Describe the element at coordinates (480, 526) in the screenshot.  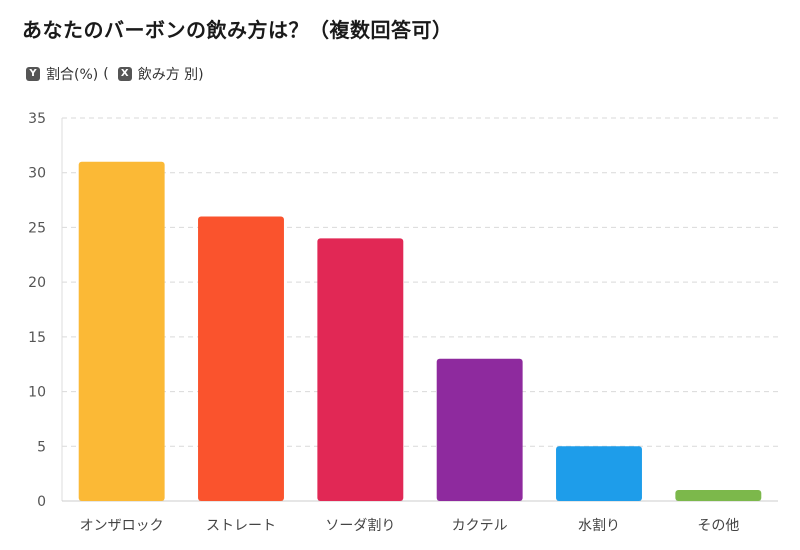
I see `x-category-label: カクテル` at that location.